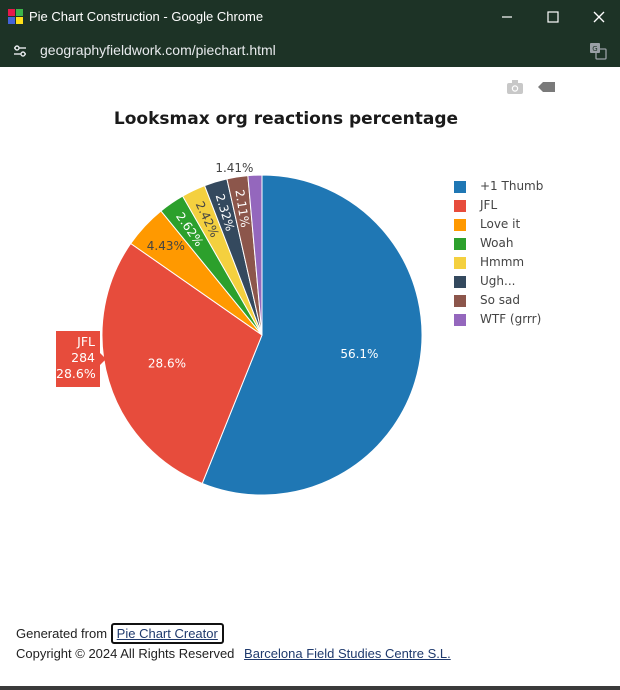 The height and width of the screenshot is (690, 620). What do you see at coordinates (166, 246) in the screenshot?
I see `slice-label-love-it: 4.43%` at bounding box center [166, 246].